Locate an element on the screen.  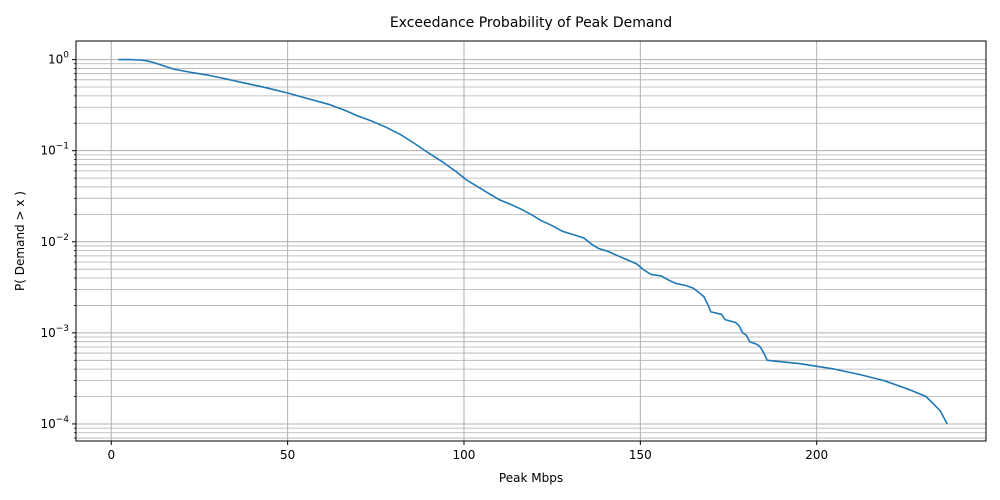
y-tick-label: 10⁻³ is located at coordinates (54, 332).